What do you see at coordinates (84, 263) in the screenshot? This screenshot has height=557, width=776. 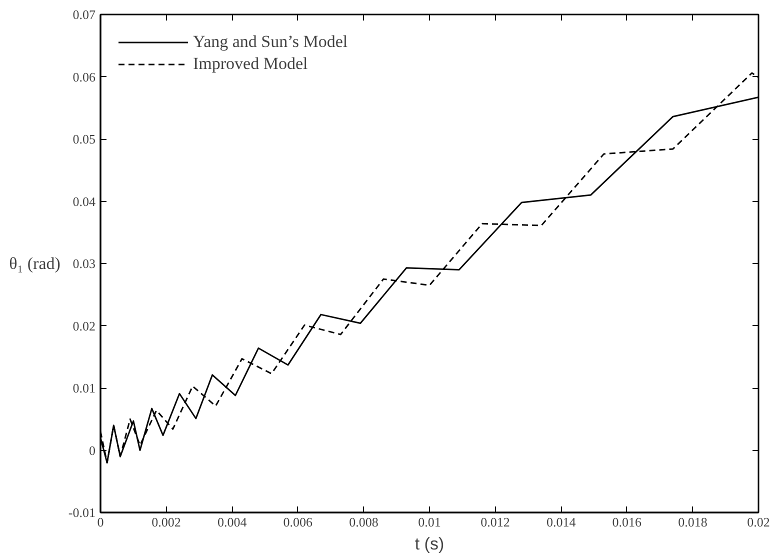 I see `y-tick-label: 0.03` at bounding box center [84, 263].